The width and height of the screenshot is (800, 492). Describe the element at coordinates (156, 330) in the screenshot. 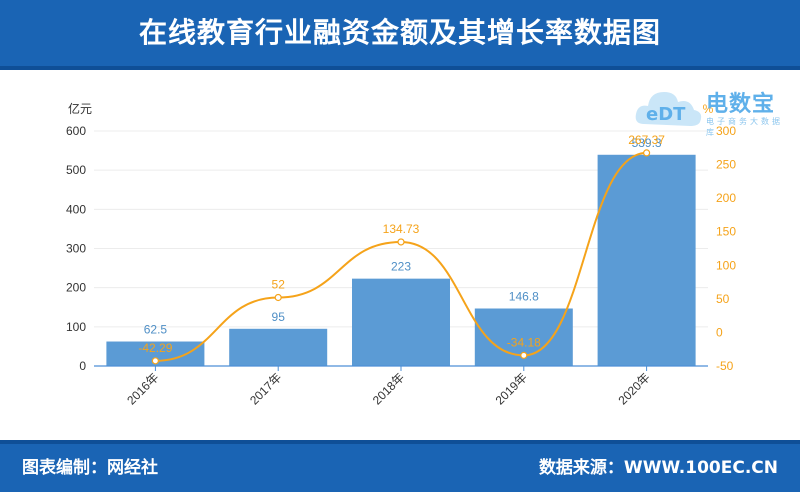

I see `bar-value-label: 62.5` at that location.